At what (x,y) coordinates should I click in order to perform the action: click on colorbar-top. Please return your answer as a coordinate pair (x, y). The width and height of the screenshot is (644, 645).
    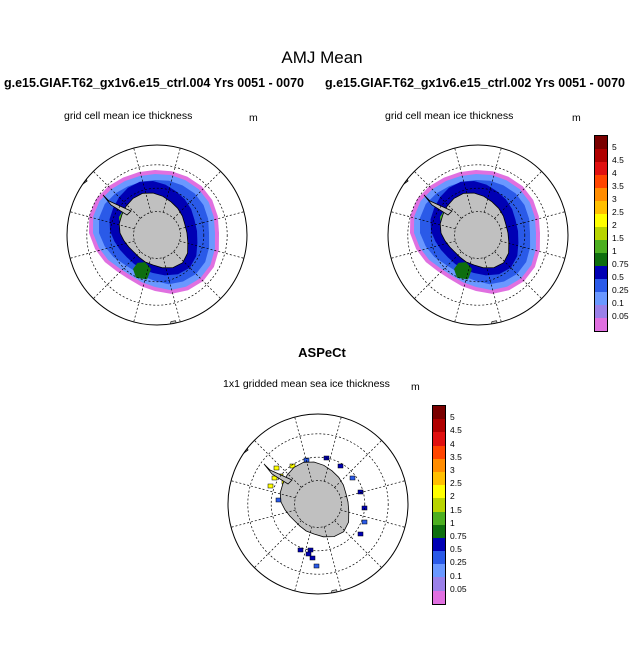
    Looking at the image, I should click on (601, 233).